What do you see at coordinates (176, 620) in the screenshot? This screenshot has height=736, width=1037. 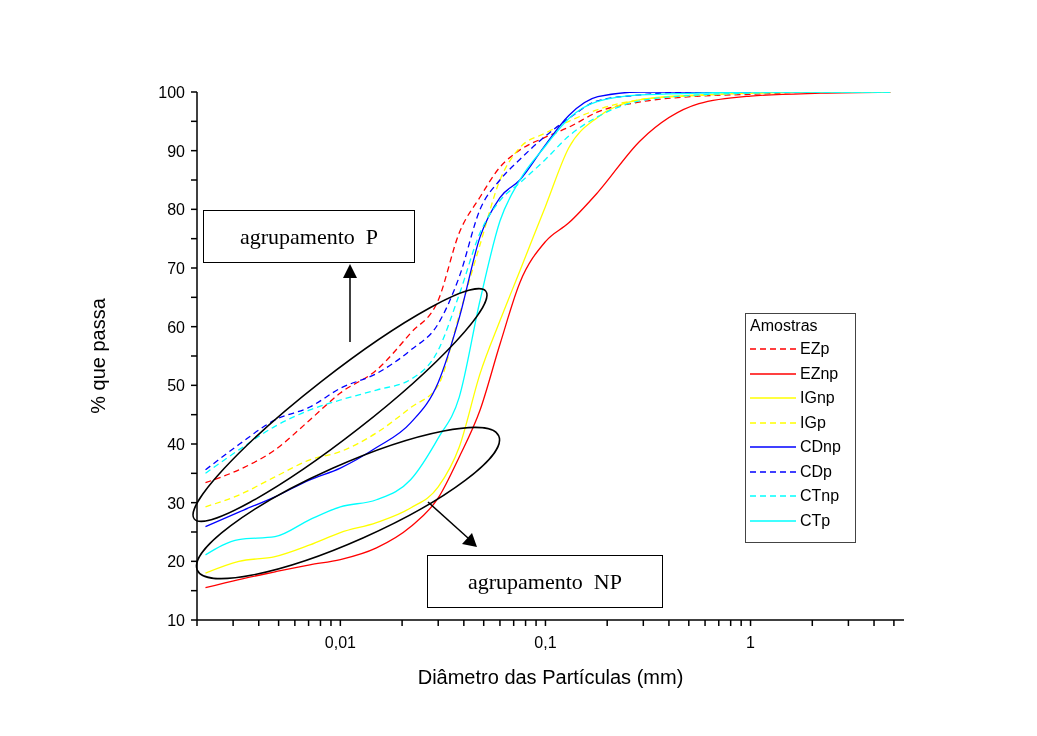 I see `y-tick-label: 10` at bounding box center [176, 620].